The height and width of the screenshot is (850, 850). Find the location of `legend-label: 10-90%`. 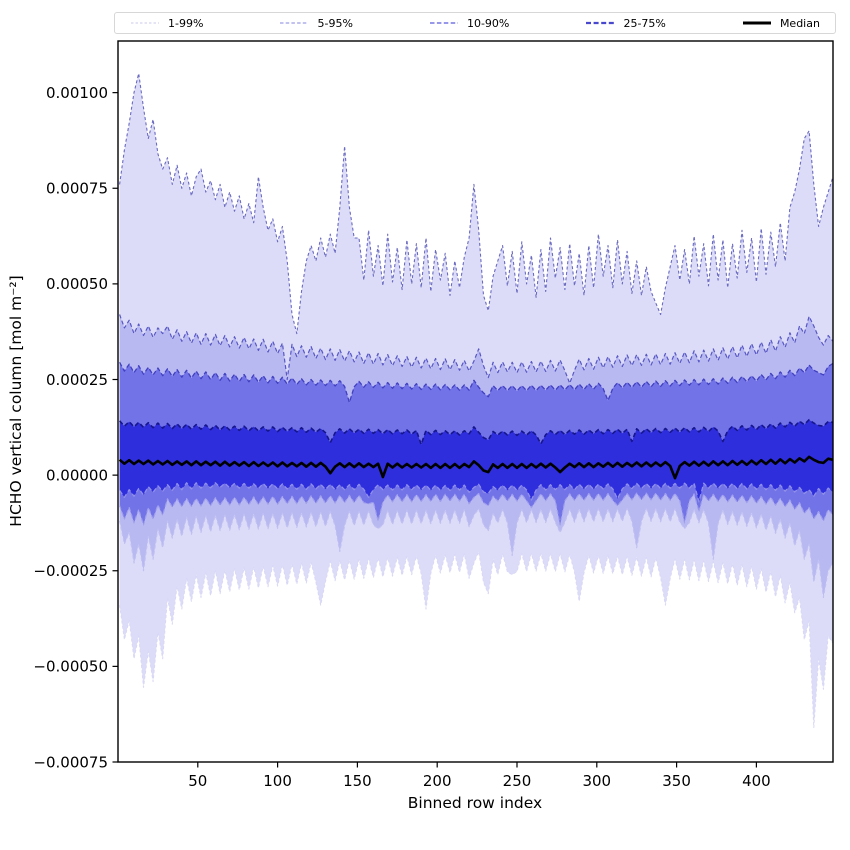

legend-label: 10-90% is located at coordinates (488, 23).